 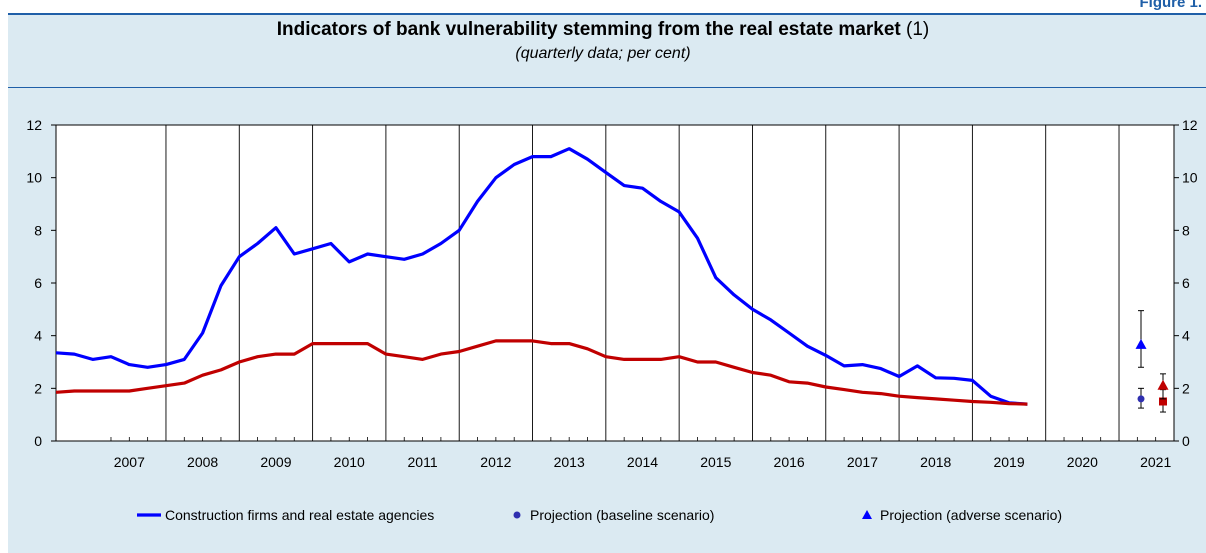 I want to click on y-tick-label-left: 10, so click(x=34, y=178).